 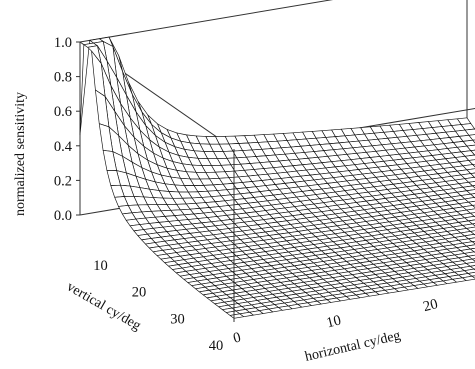 What do you see at coordinates (237, 316) in the screenshot?
I see `surface-mesh-cell` at bounding box center [237, 316].